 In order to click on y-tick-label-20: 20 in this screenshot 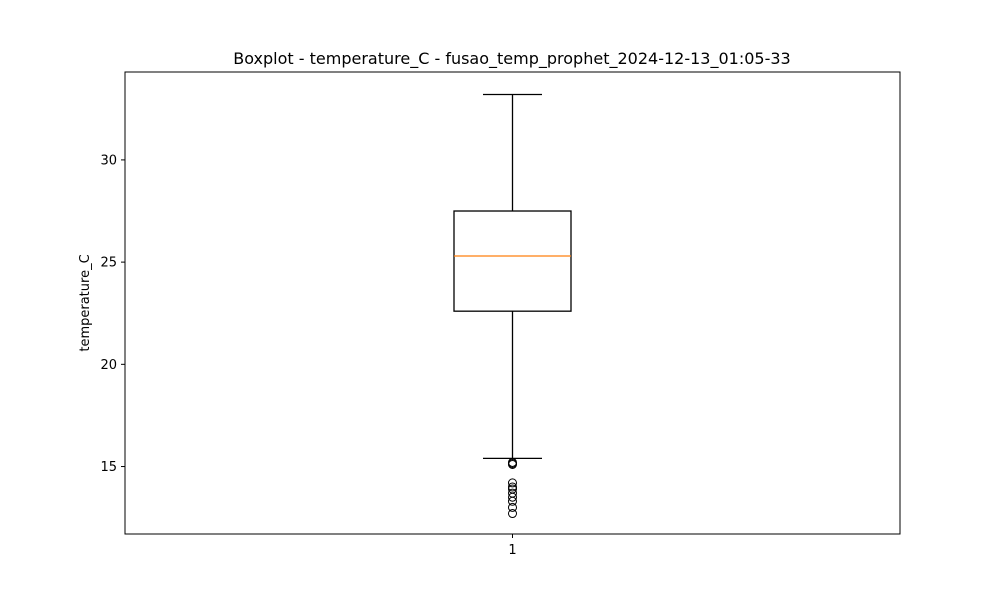, I will do `click(108, 365)`.